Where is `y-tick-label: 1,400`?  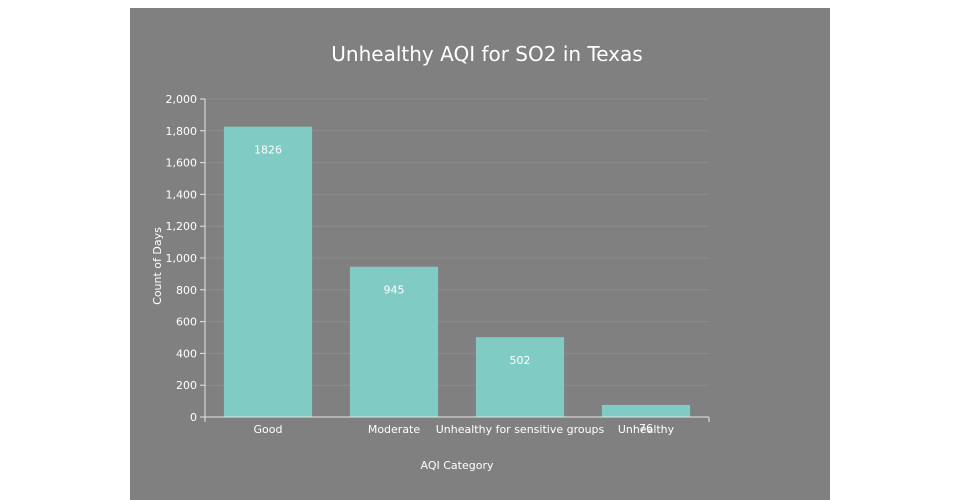 y-tick-label: 1,400 is located at coordinates (182, 194).